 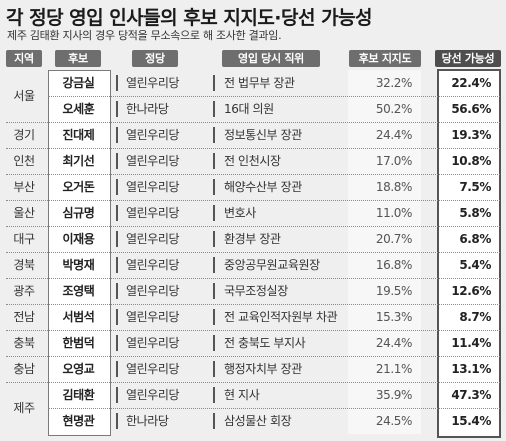 What do you see at coordinates (394, 109) in the screenshot?
I see `support-value: 50.2%` at bounding box center [394, 109].